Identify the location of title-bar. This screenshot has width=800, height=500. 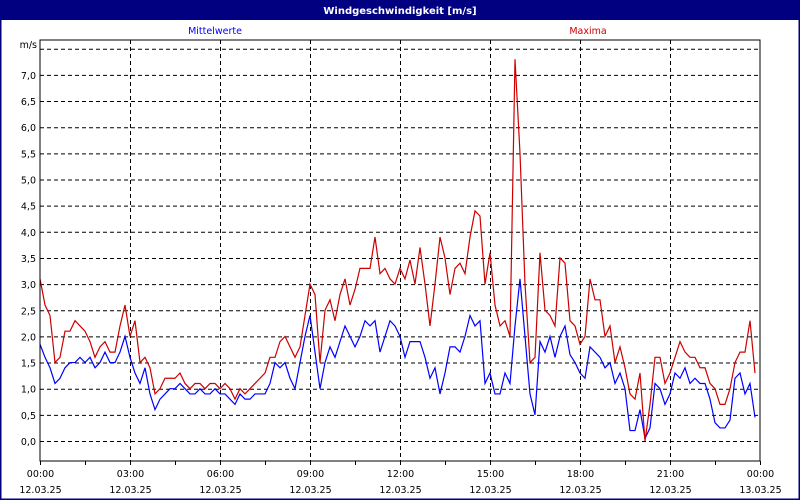
(400, 10).